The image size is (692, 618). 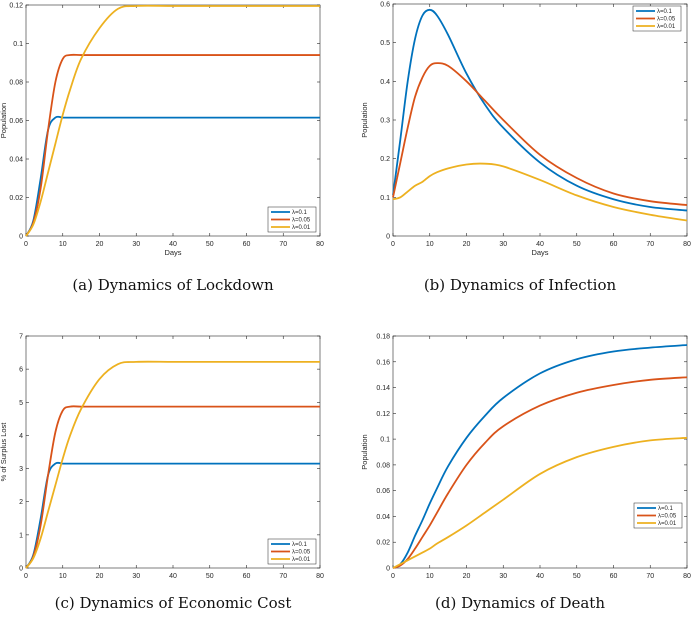 I want to click on y-tick-label: 0.6, so click(x=385, y=5).